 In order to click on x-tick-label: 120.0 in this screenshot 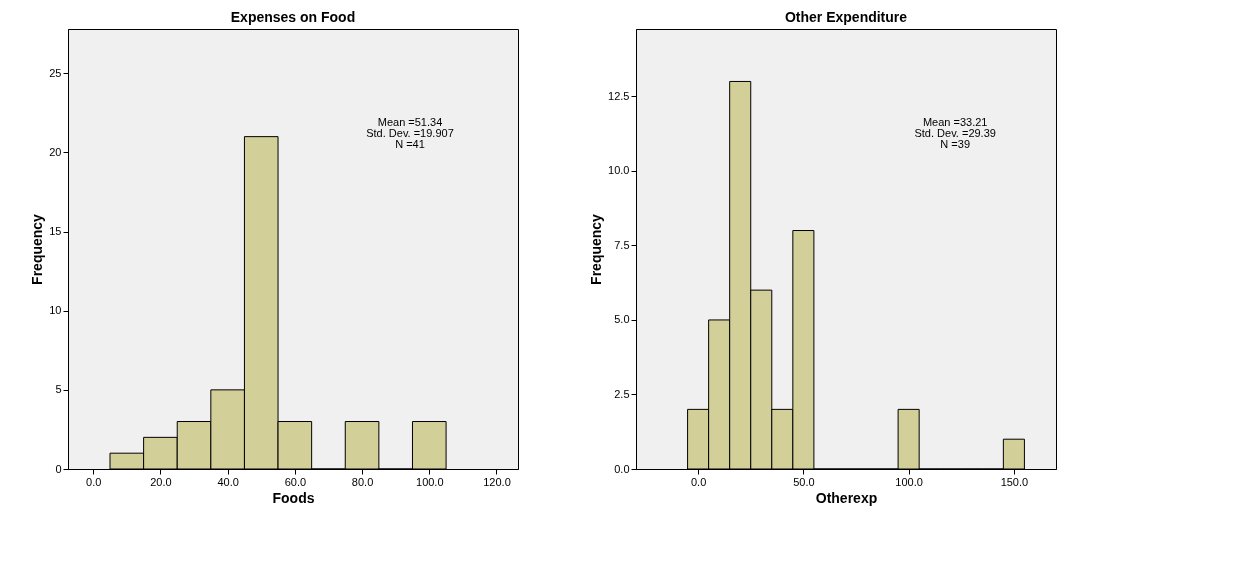, I will do `click(497, 481)`.